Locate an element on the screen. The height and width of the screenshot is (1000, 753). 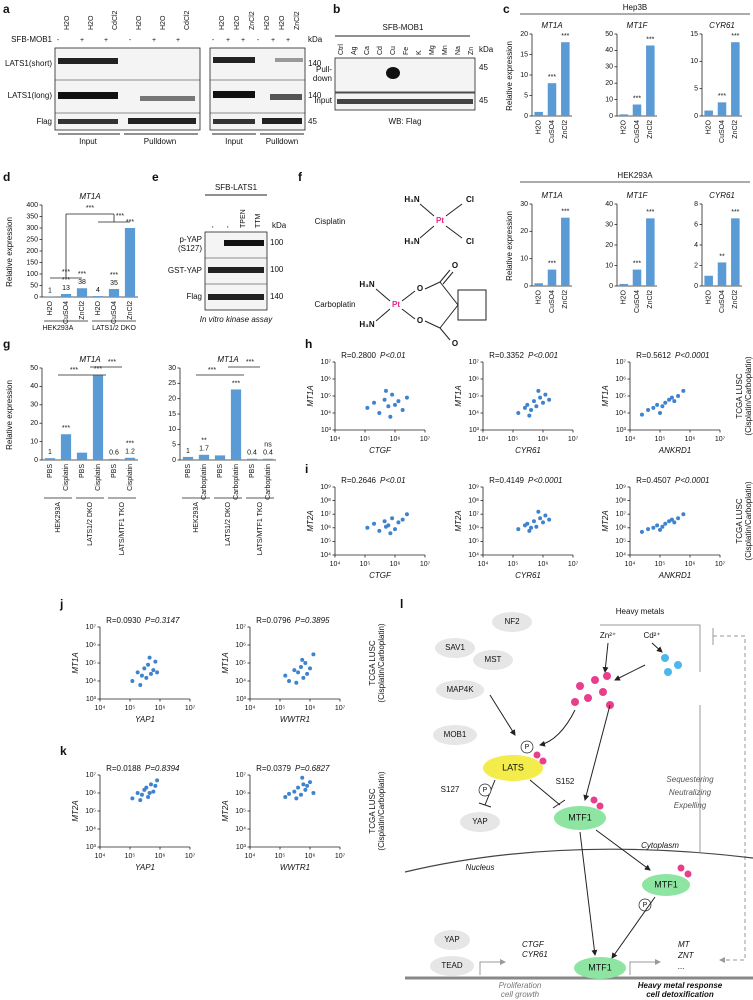
caption: WB: Flag is located at coordinates (405, 121).